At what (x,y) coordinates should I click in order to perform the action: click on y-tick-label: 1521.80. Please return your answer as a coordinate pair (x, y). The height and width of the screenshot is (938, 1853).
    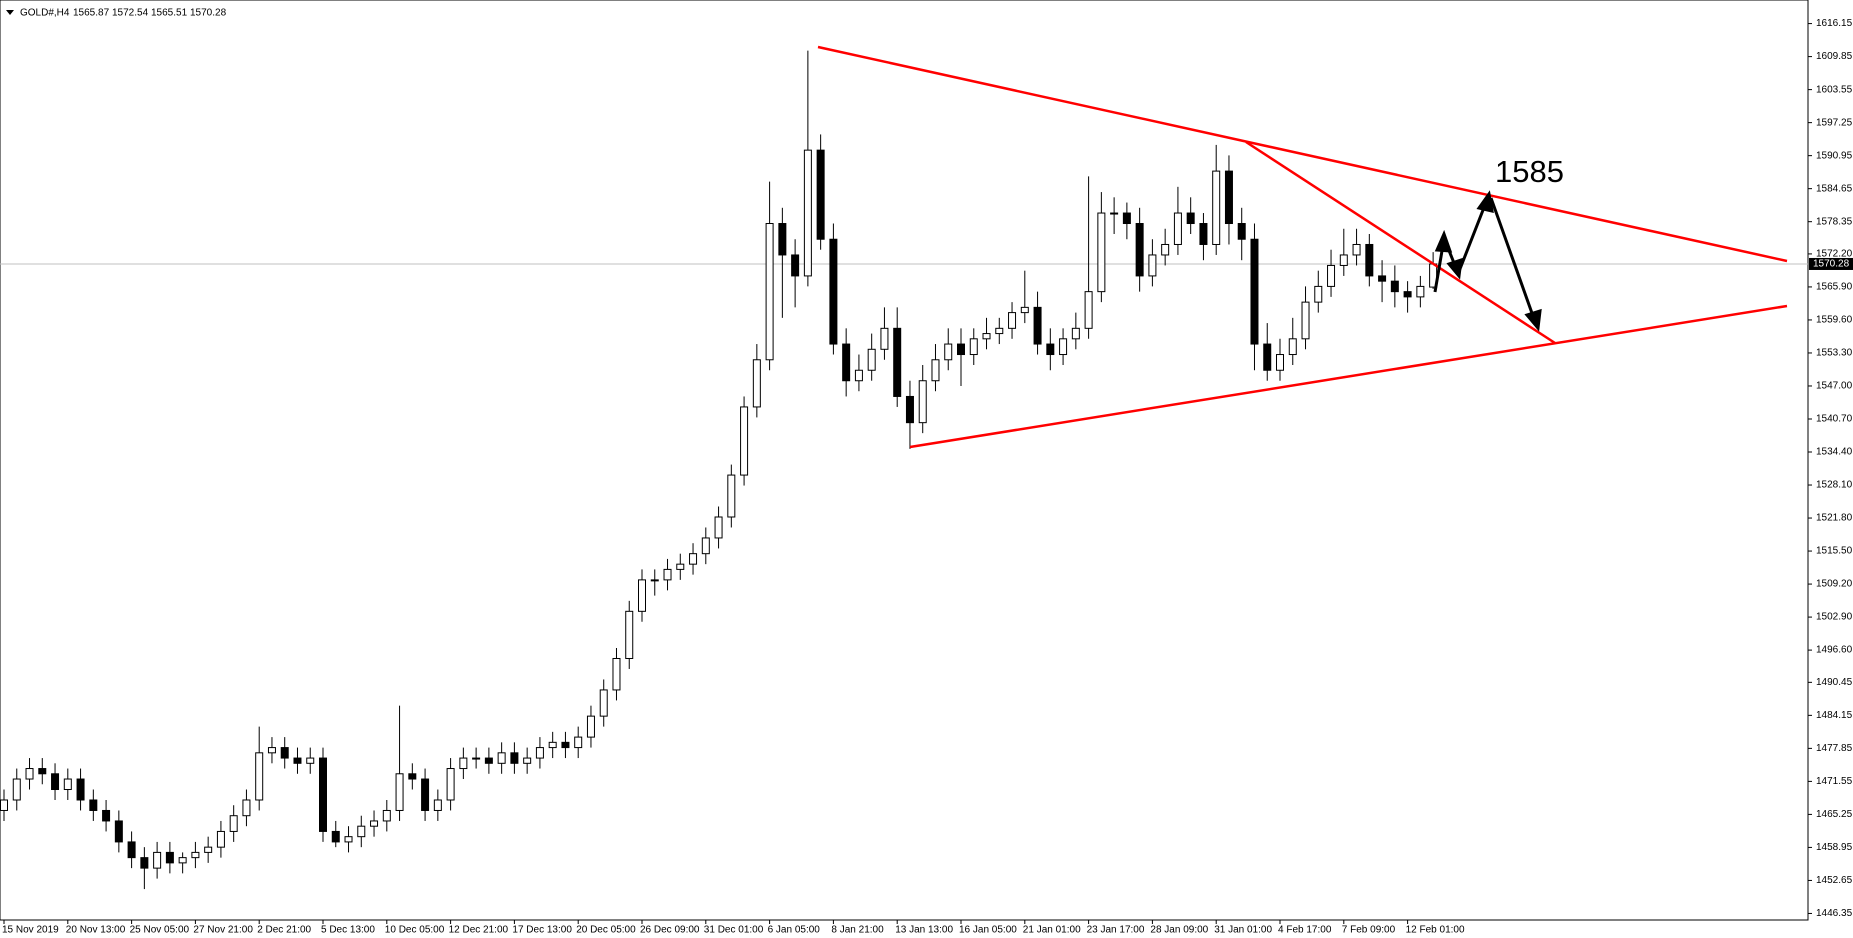
    Looking at the image, I should click on (1834, 518).